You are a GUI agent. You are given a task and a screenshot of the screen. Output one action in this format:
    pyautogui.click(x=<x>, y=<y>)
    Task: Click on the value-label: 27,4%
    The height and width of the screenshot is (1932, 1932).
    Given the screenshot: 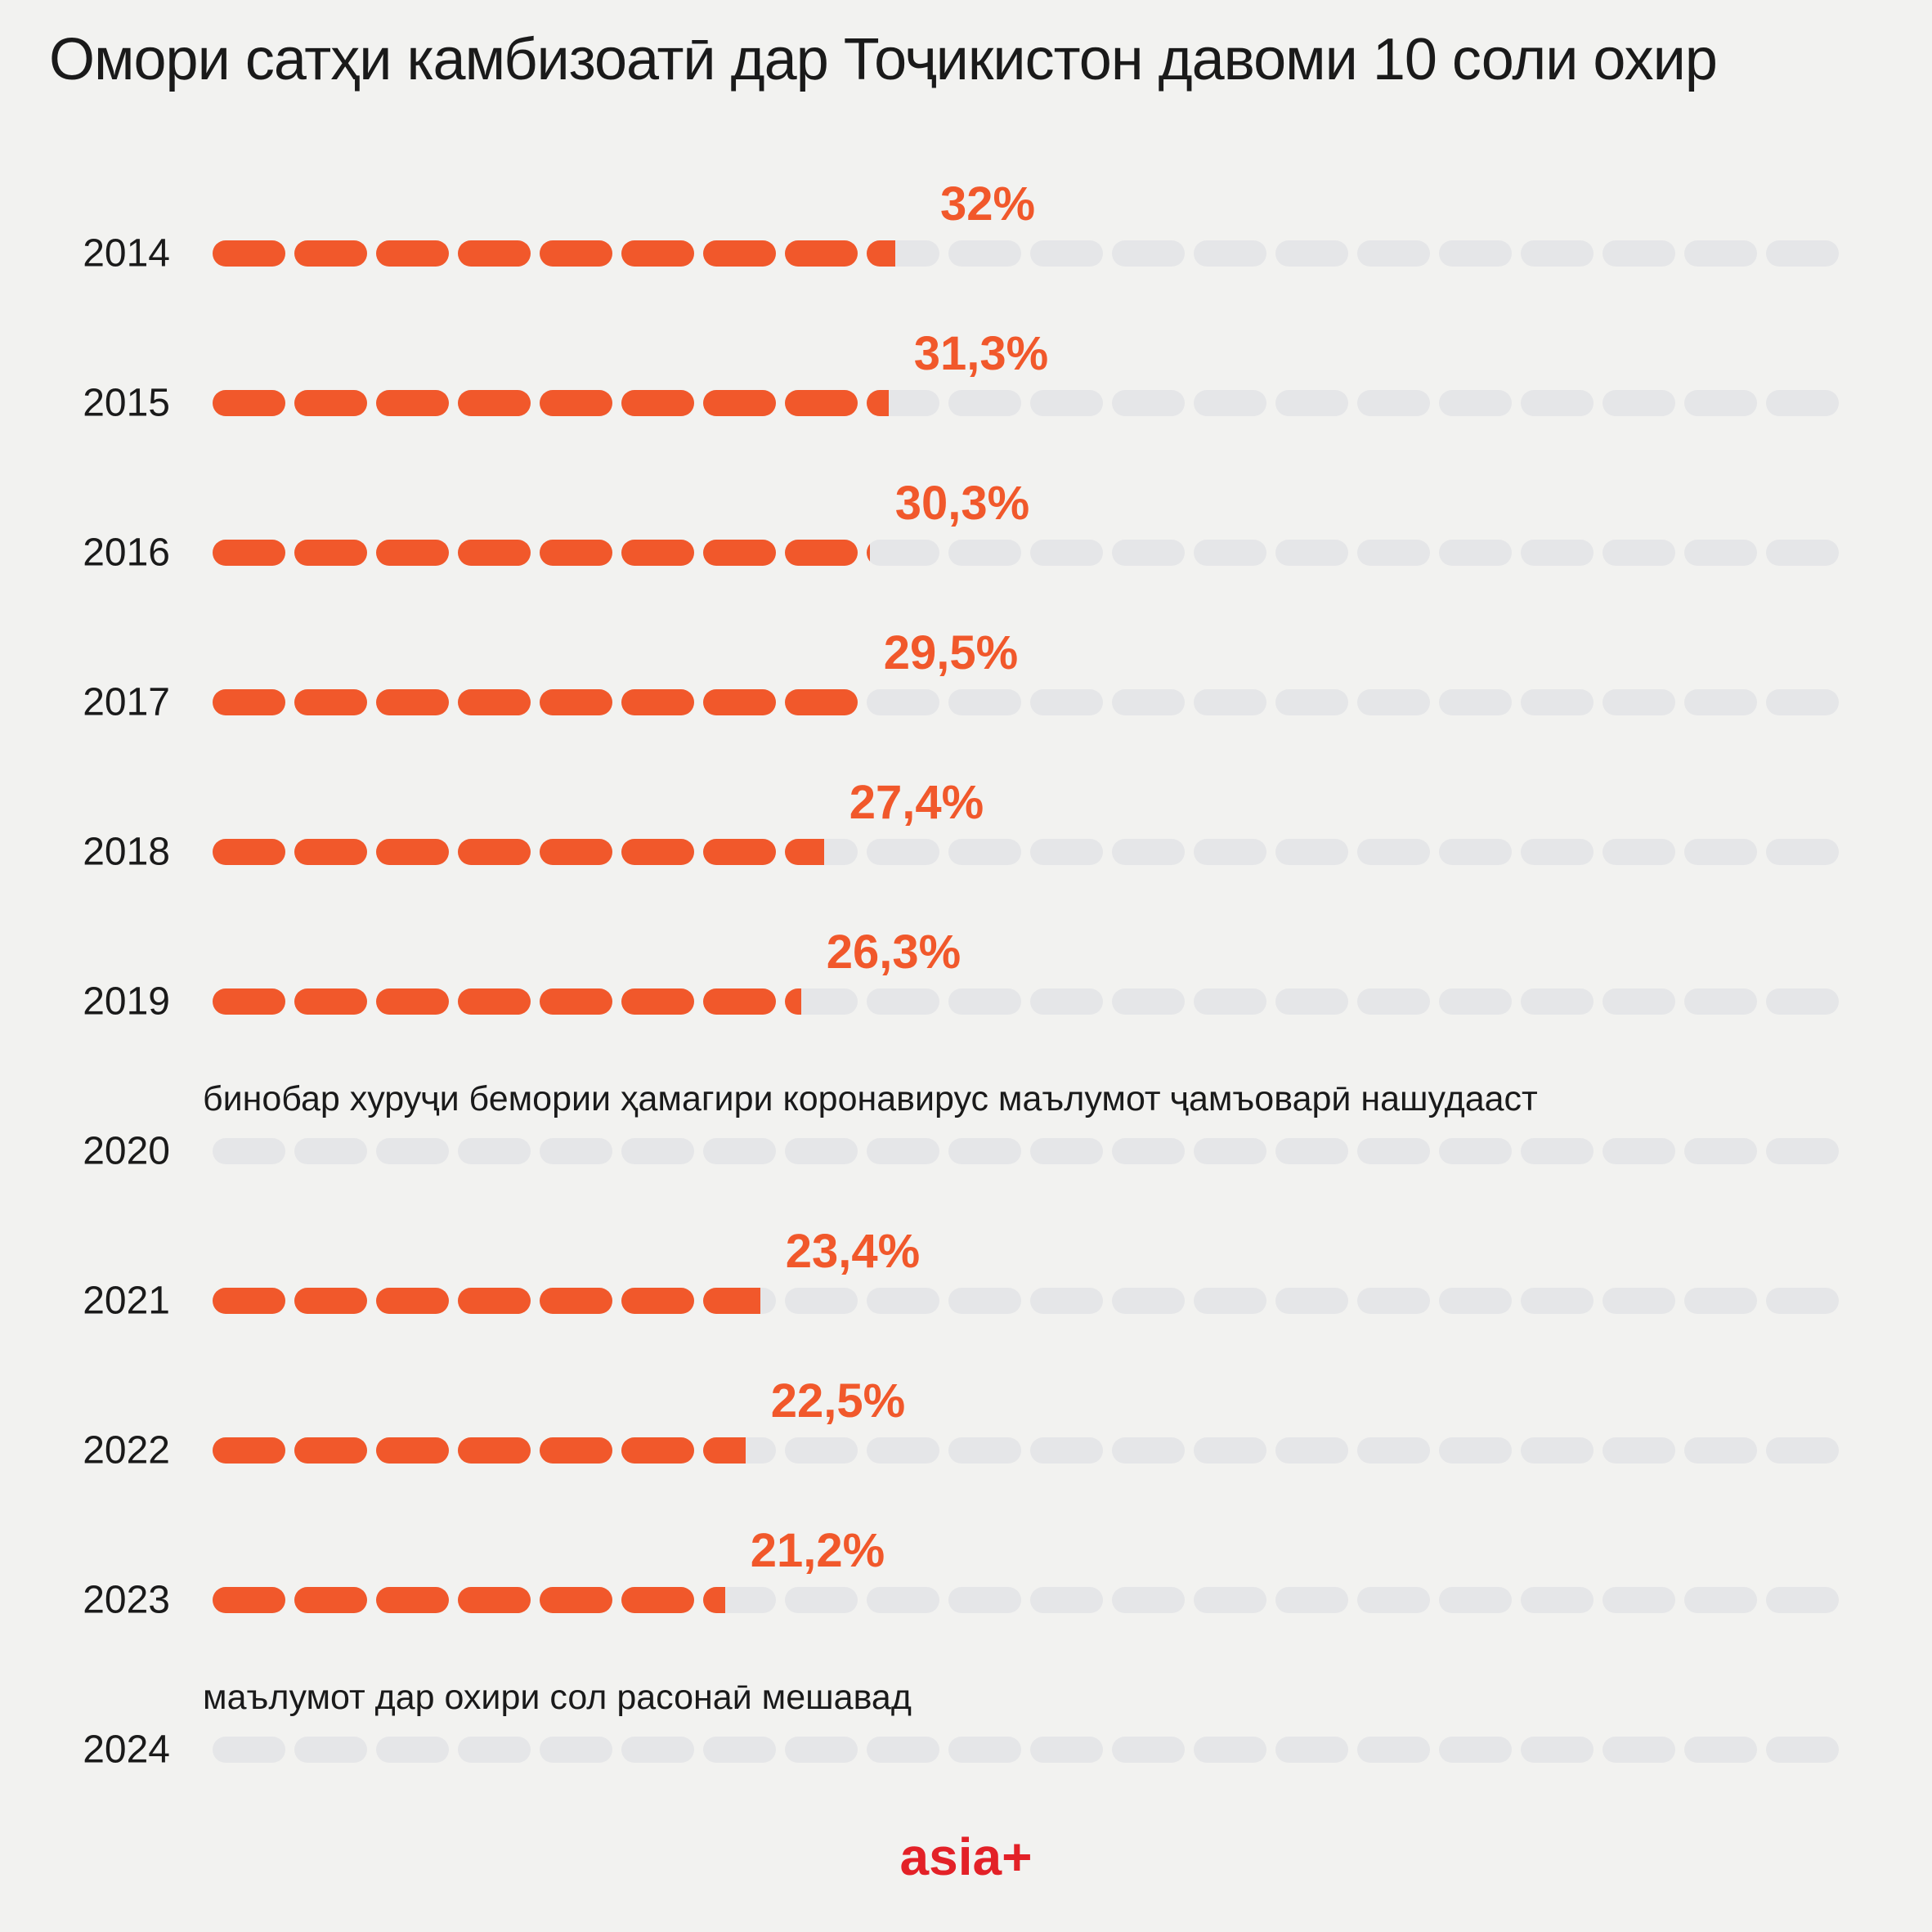 What is the action you would take?
    pyautogui.click(x=916, y=802)
    